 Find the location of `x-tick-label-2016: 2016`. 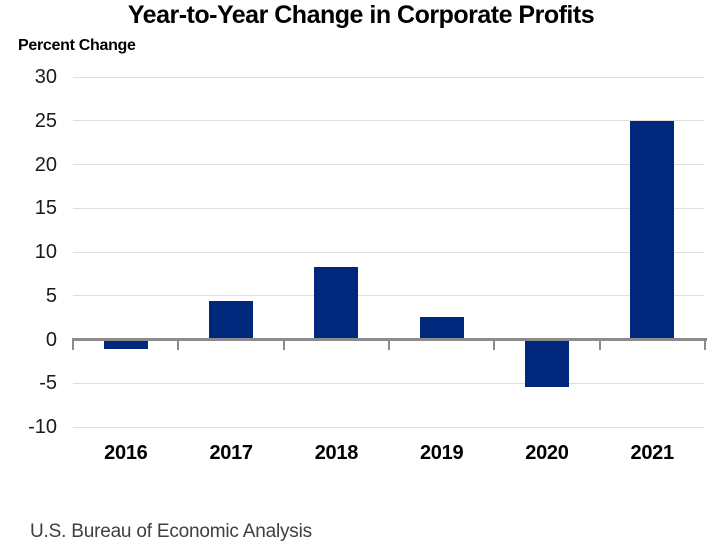

x-tick-label-2016: 2016 is located at coordinates (126, 453).